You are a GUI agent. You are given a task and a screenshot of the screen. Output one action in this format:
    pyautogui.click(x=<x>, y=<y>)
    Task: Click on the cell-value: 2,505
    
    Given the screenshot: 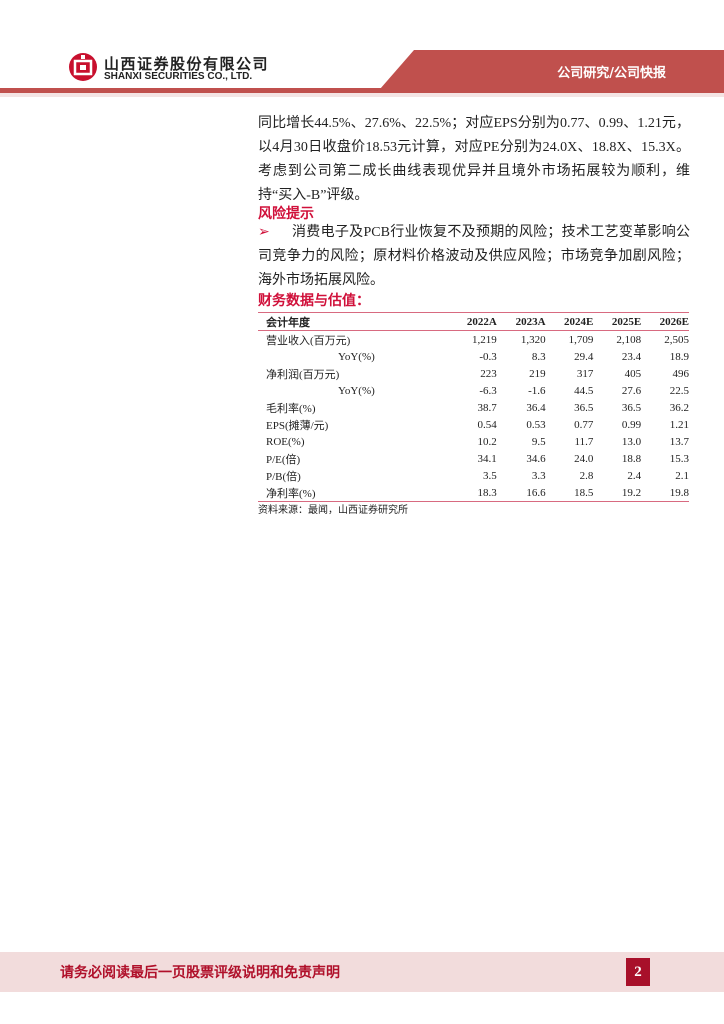 What is the action you would take?
    pyautogui.click(x=676, y=339)
    